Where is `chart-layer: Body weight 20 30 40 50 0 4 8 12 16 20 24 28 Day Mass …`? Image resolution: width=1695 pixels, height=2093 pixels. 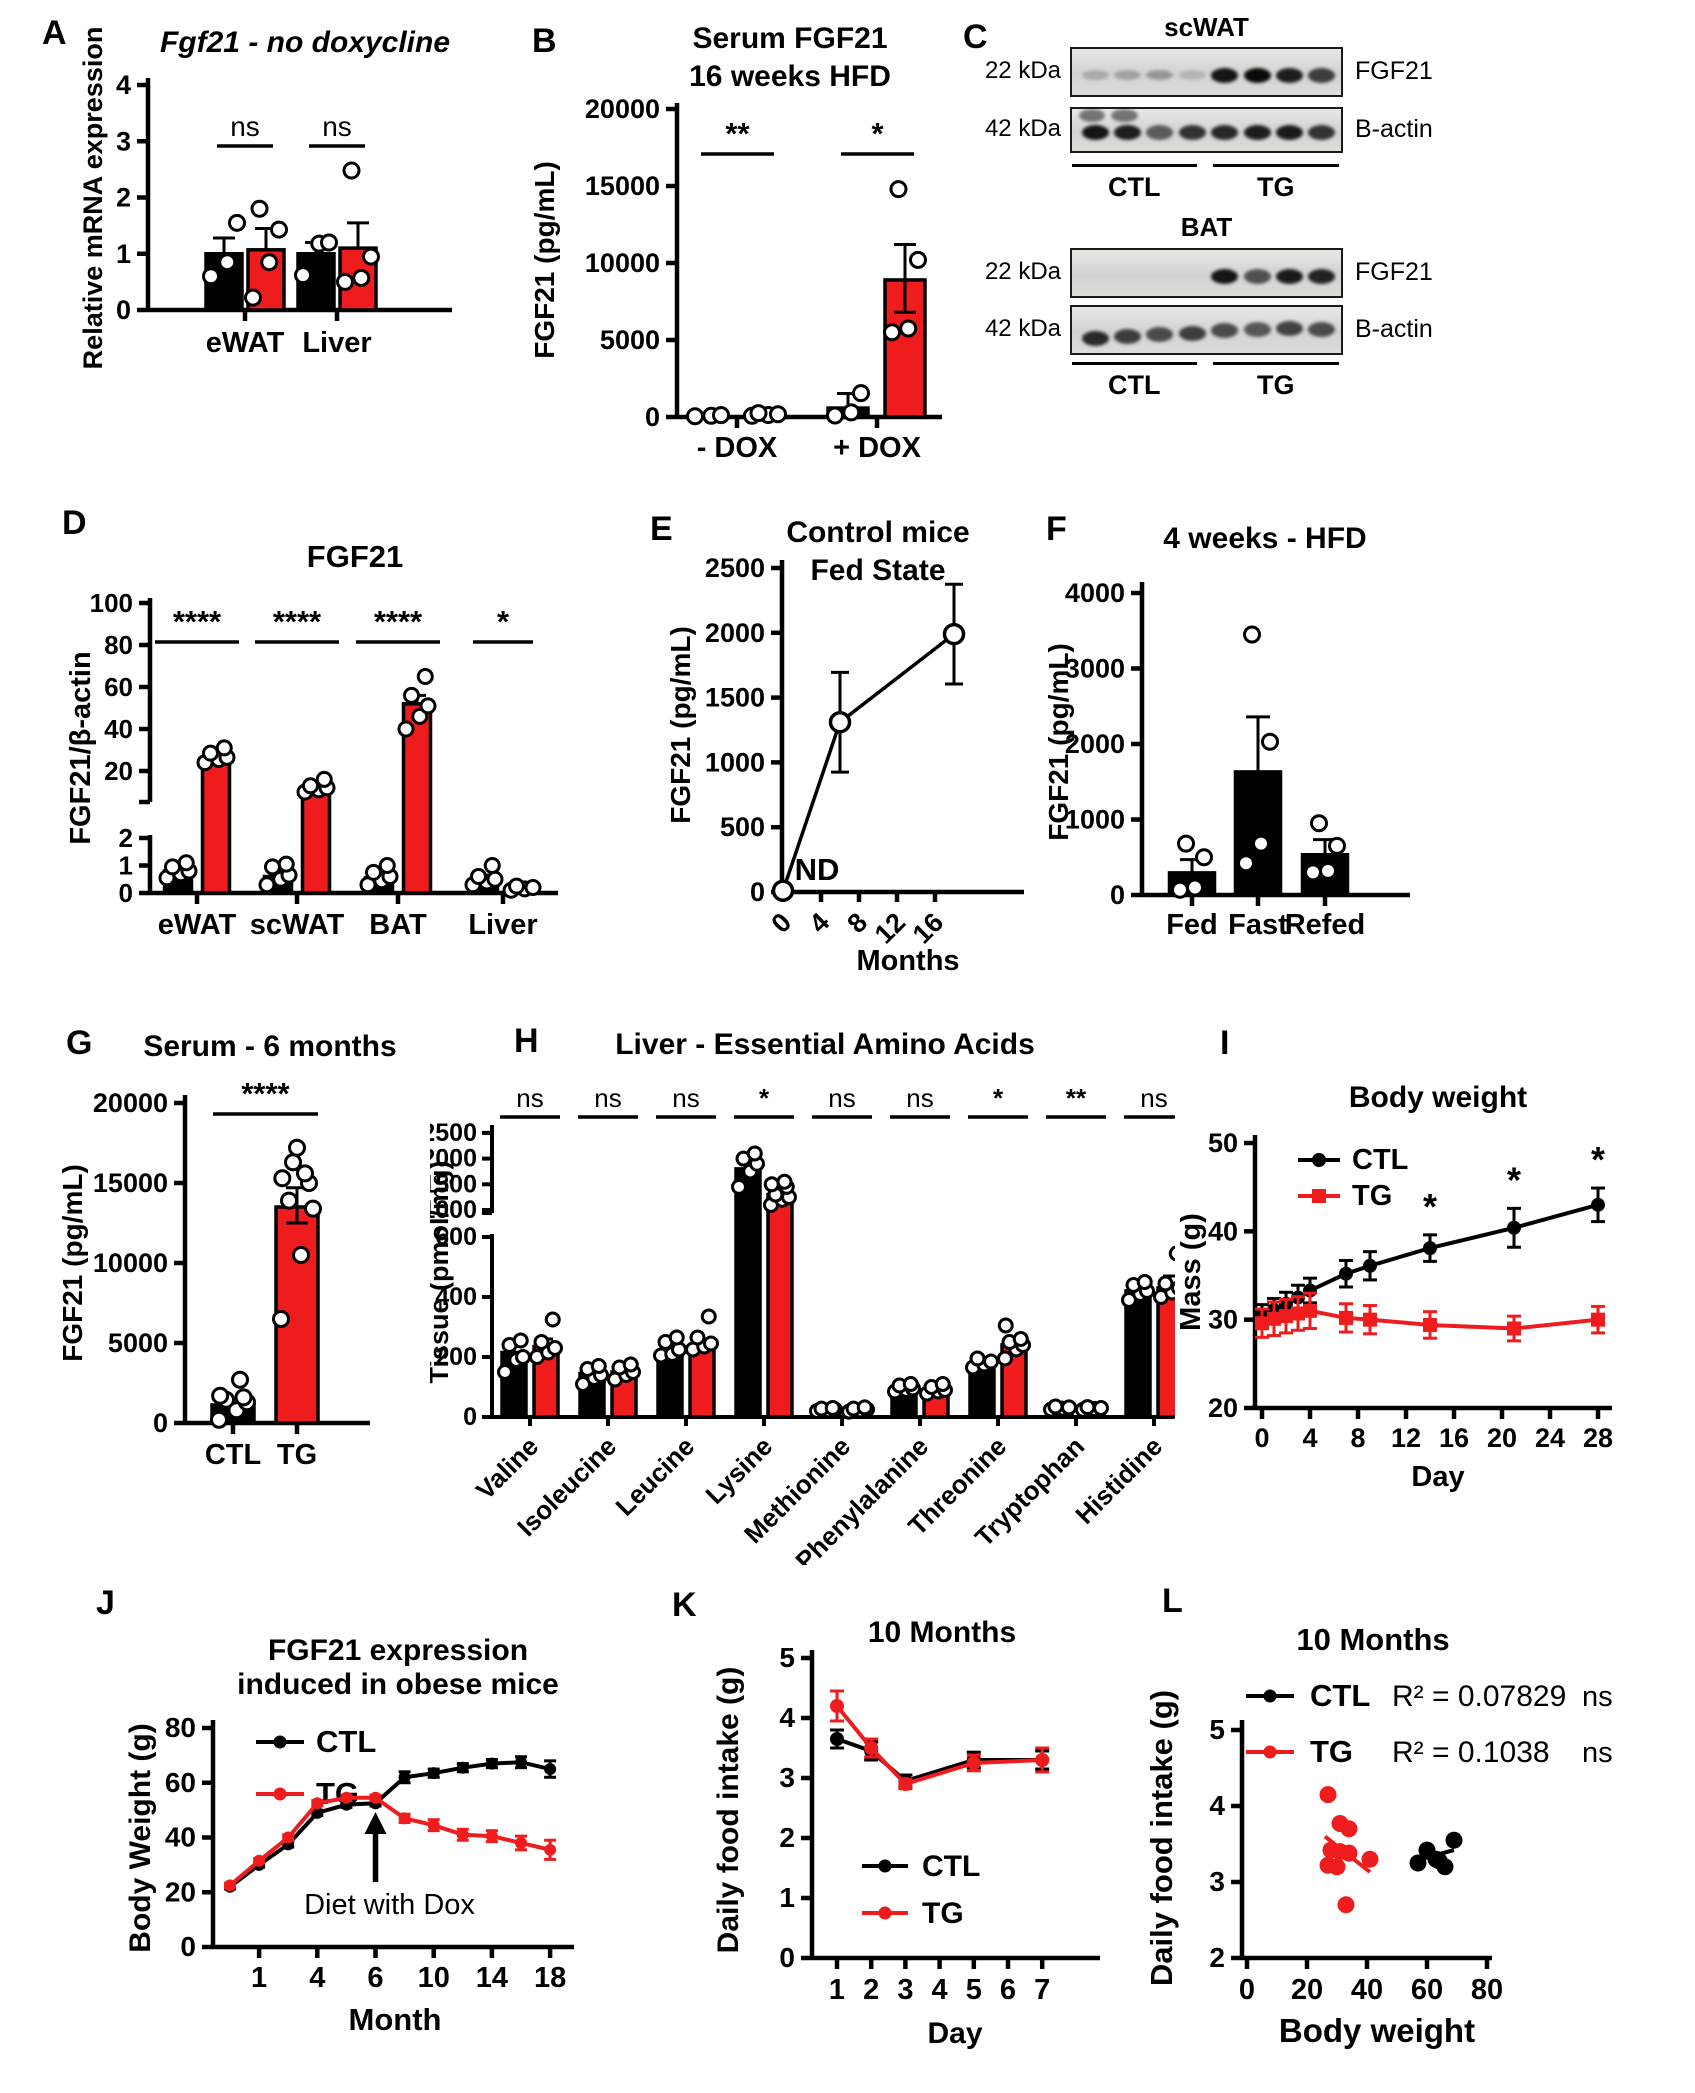 chart-layer: Body weight 20 30 40 50 0 4 8 12 16 20 24 28 Day Mass … is located at coordinates (1396, 1287).